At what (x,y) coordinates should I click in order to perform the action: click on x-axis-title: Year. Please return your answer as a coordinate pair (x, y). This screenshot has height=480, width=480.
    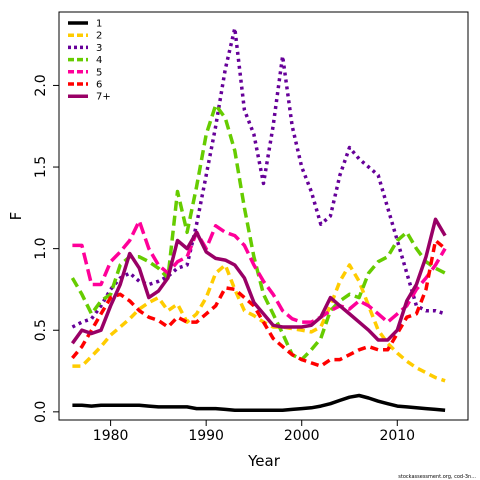
    Looking at the image, I should click on (264, 461).